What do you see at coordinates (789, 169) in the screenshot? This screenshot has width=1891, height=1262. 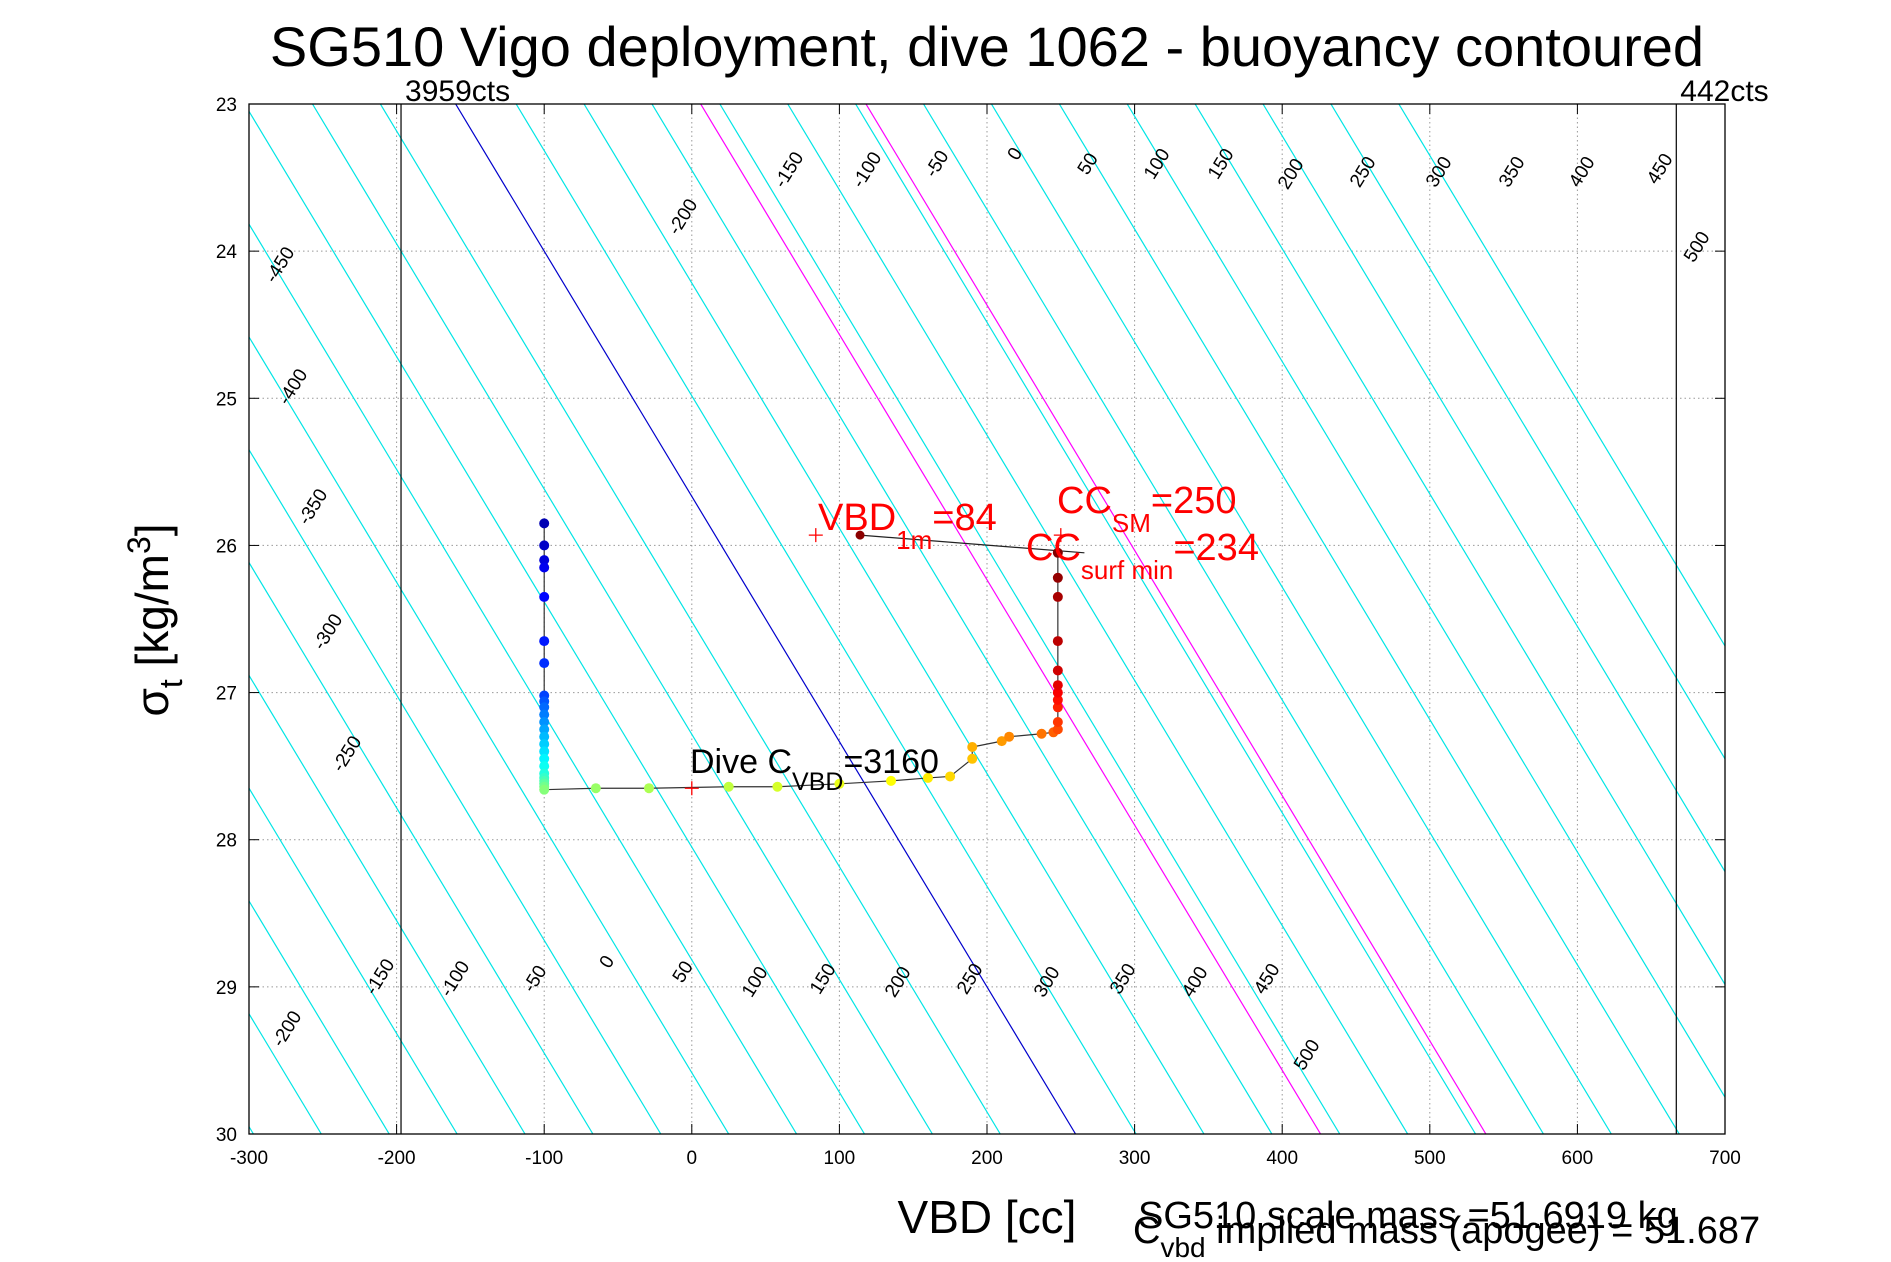 I see `contour-label-top: -150` at bounding box center [789, 169].